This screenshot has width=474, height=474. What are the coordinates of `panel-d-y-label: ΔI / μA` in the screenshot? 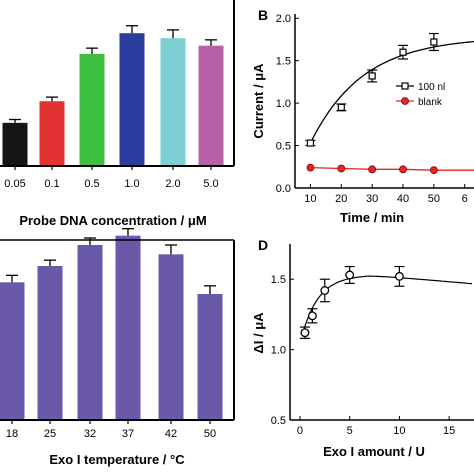 It's located at (258, 333).